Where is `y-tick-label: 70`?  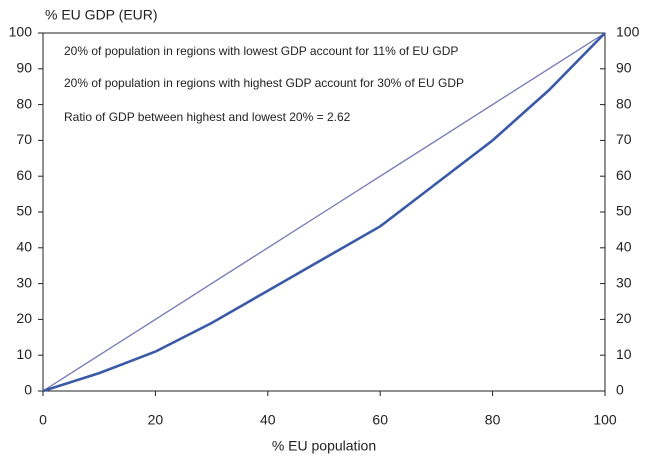 y-tick-label: 70 is located at coordinates (24, 139).